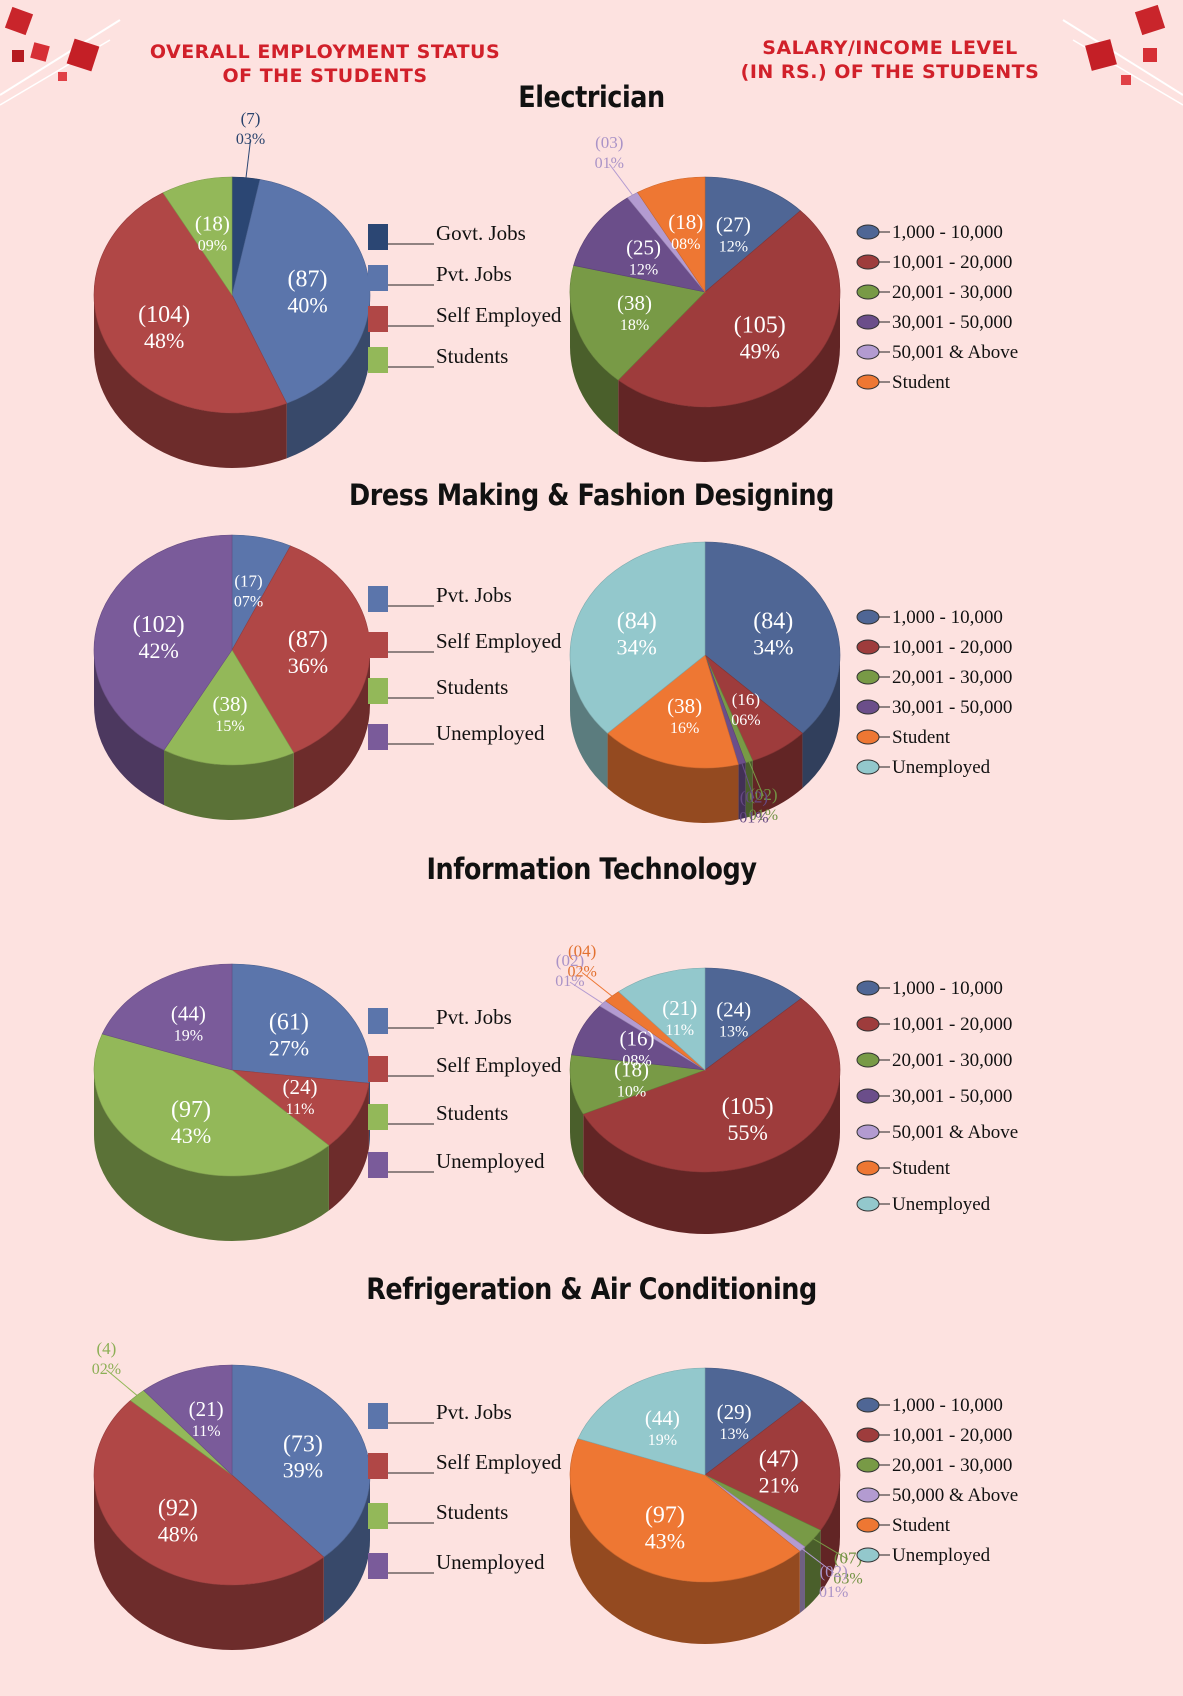  I want to click on slice-count-label: (29), so click(734, 1412).